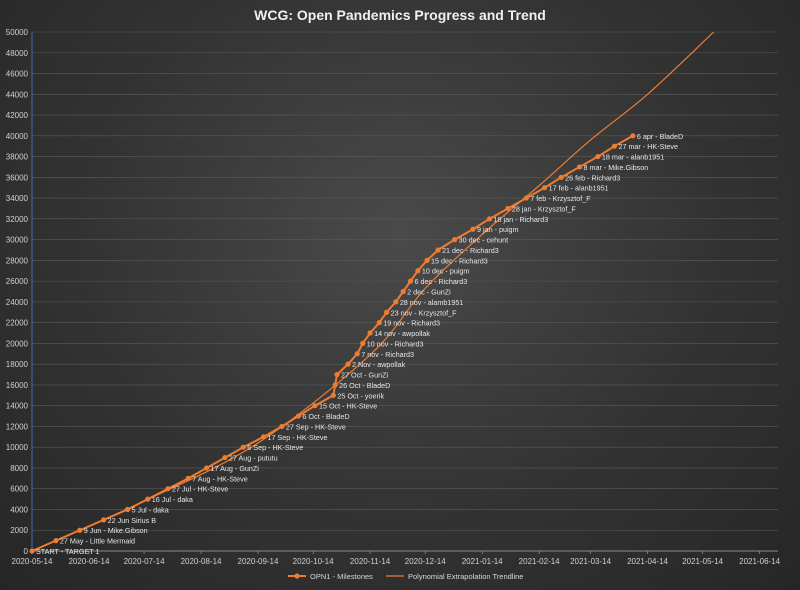  Describe the element at coordinates (539, 561) in the screenshot. I see `x-tick-label: 2021-02-14` at that location.